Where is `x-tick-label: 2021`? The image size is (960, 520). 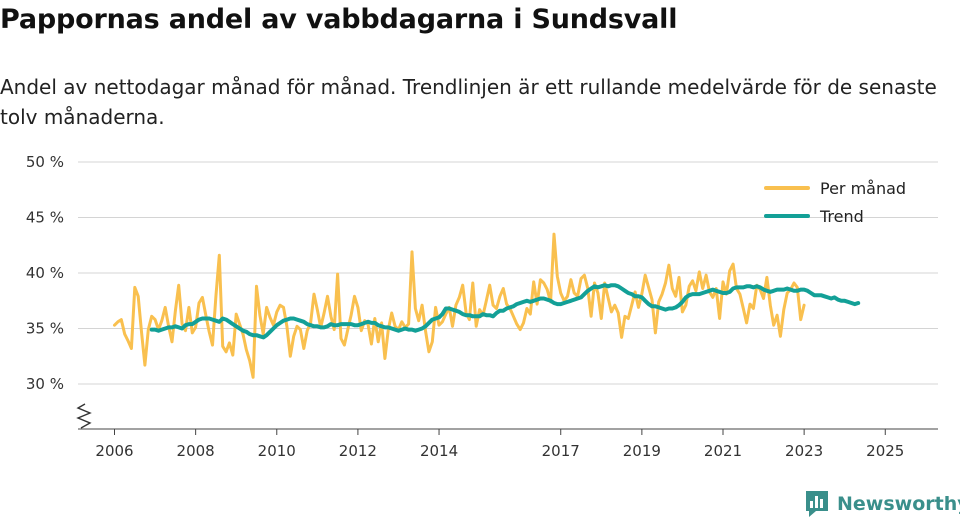 x-tick-label: 2021 is located at coordinates (723, 451).